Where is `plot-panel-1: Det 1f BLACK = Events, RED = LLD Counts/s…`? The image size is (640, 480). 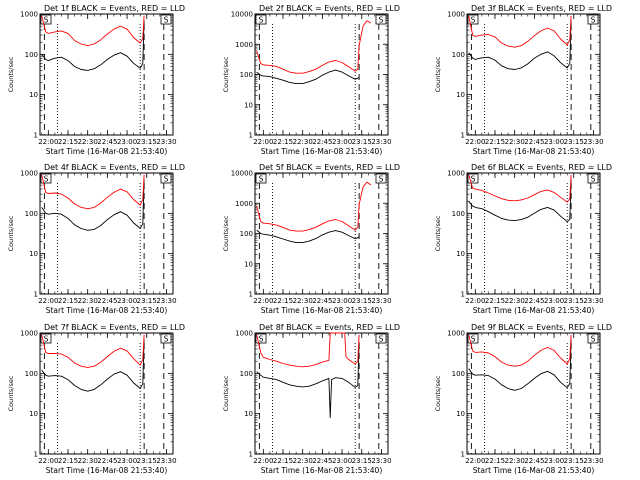
plot-panel-1: Det 1f BLACK = Events, RED = LLD Counts/s… is located at coordinates (96, 80).